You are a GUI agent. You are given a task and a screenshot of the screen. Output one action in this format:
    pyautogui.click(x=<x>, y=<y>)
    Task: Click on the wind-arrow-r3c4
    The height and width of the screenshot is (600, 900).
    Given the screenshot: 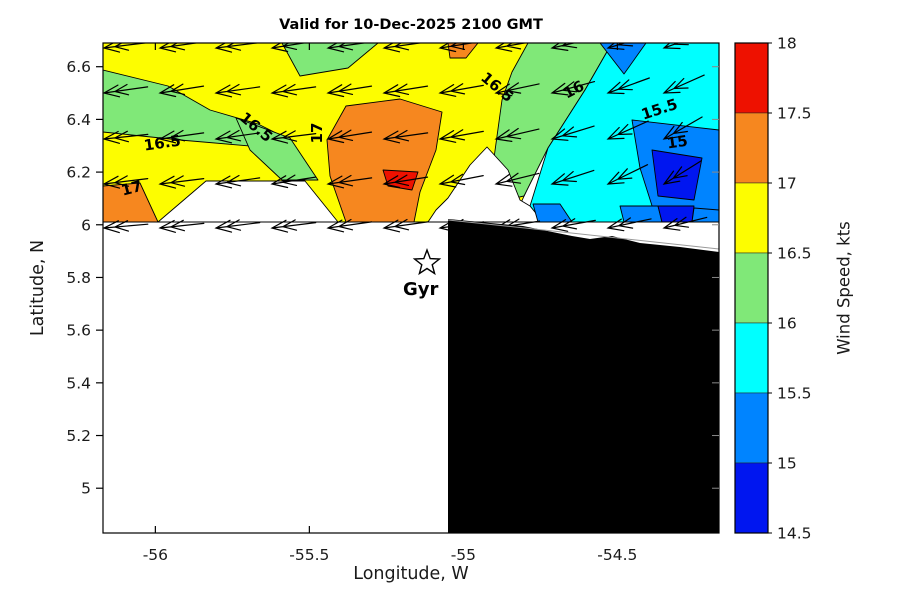 What is the action you would take?
    pyautogui.click(x=349, y=181)
    